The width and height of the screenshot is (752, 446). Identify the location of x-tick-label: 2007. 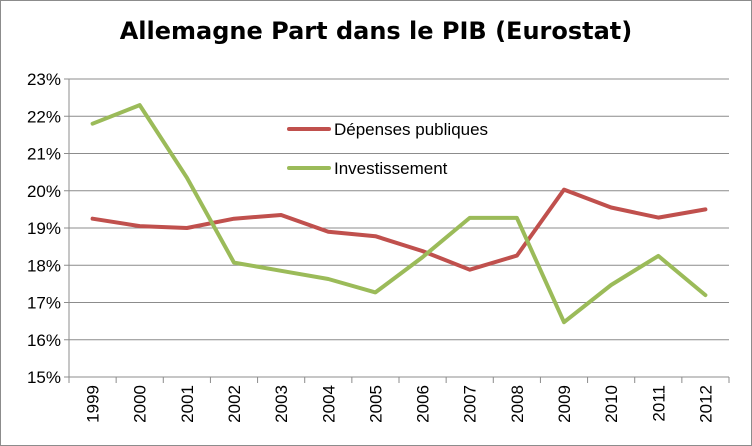
(470, 404).